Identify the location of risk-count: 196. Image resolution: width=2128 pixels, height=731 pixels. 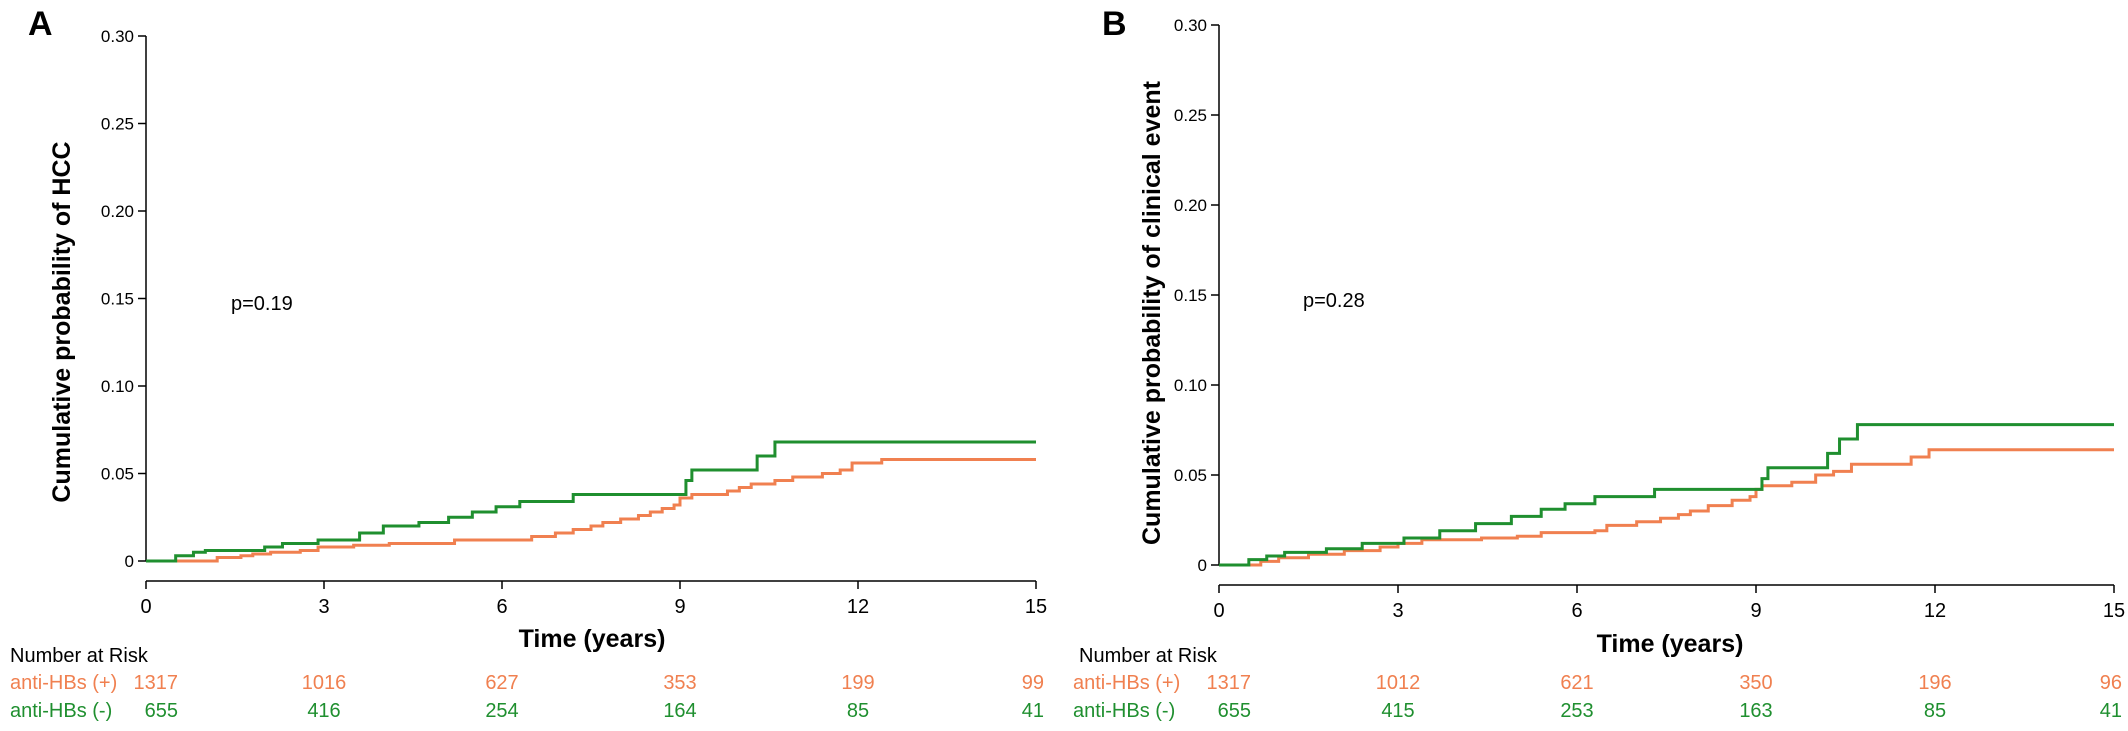
(1934, 683).